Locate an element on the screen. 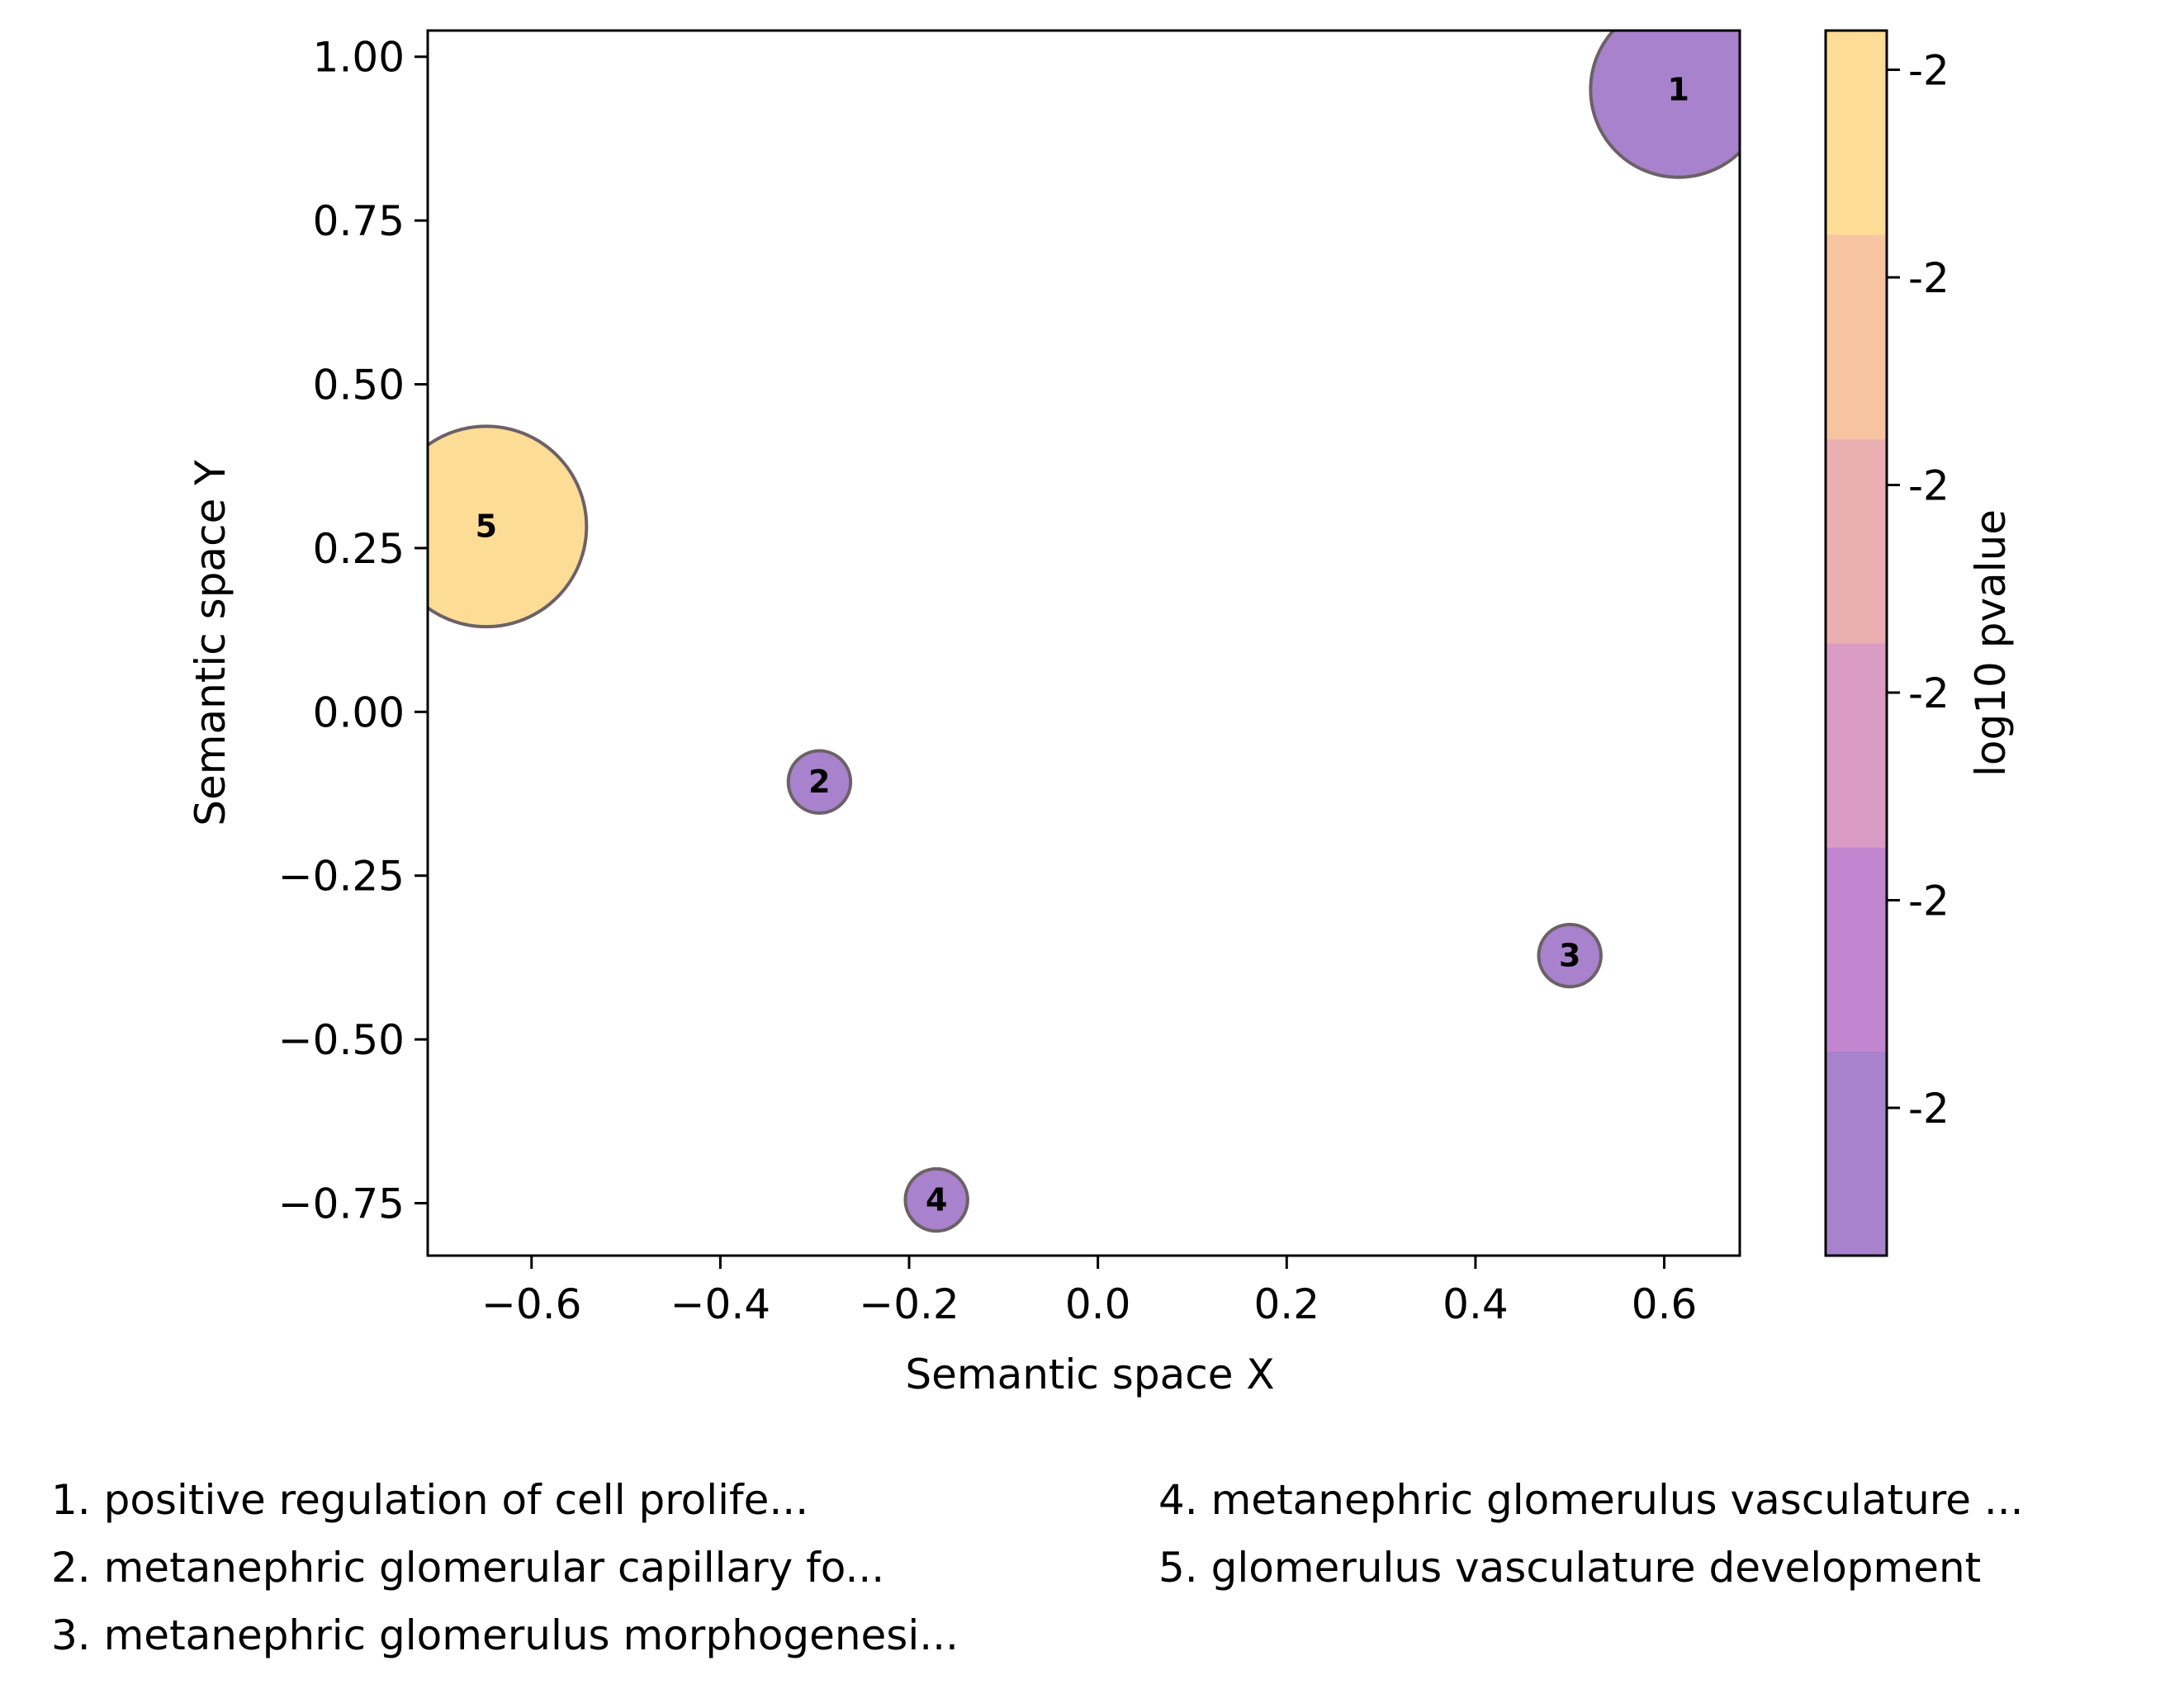 This screenshot has height=1708, width=2165. colorbar-ticks: -2 -2 -2 -2 -2 -2 is located at coordinates (1918, 590).